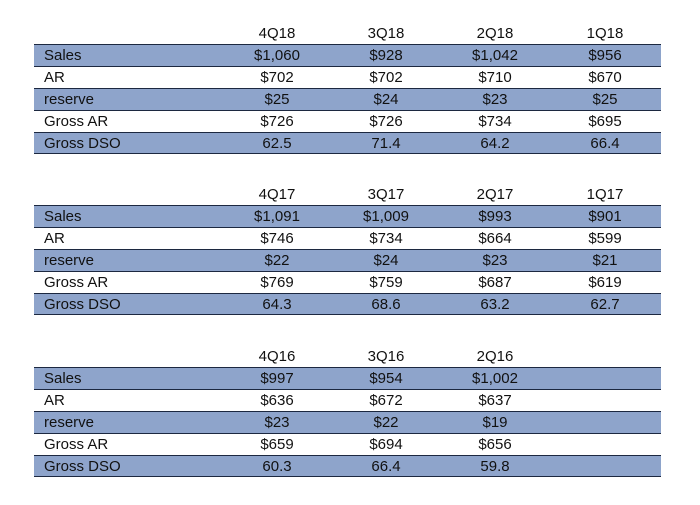 The image size is (700, 505). Describe the element at coordinates (347, 444) in the screenshot. I see `table-row: Gross AR $659 $694 $656` at that location.